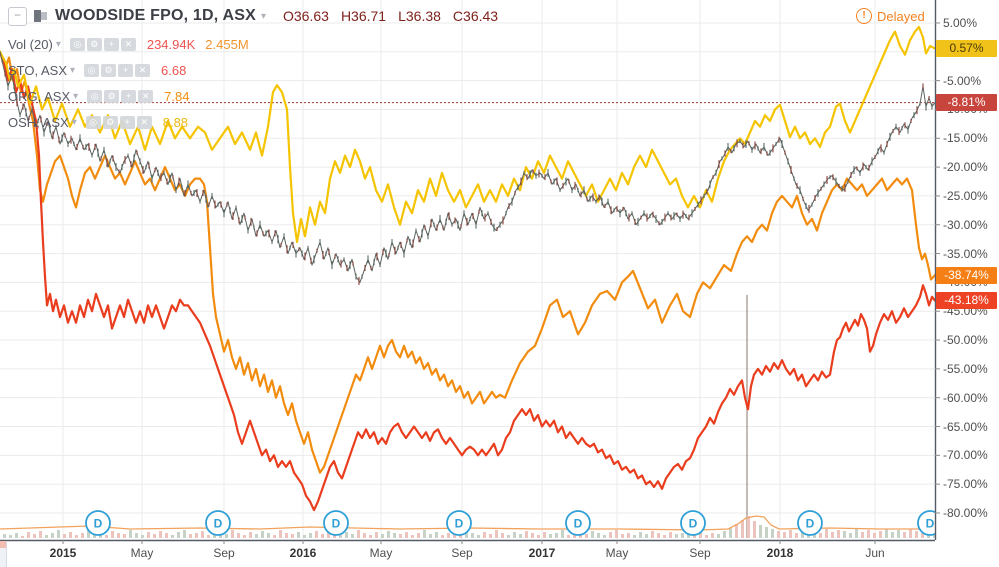 The image size is (999, 567). I want to click on ohlc-values: O36.63 H36.71 L36.38 C36.43, so click(390, 16).